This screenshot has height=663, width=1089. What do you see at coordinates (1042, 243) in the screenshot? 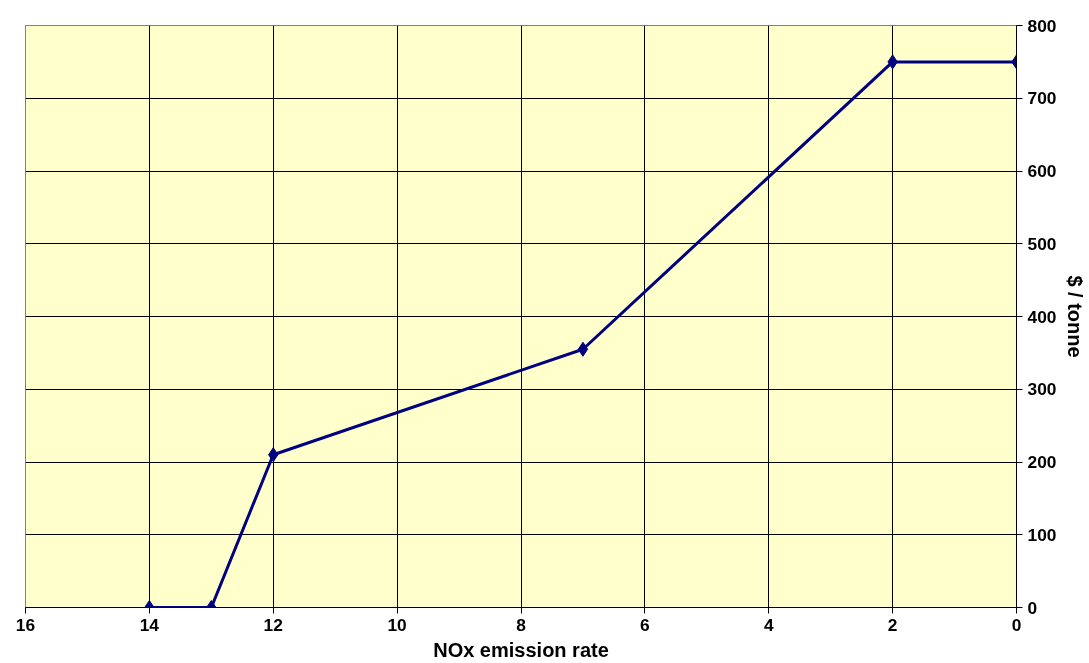
I see `y-tick-label: 500` at bounding box center [1042, 243].